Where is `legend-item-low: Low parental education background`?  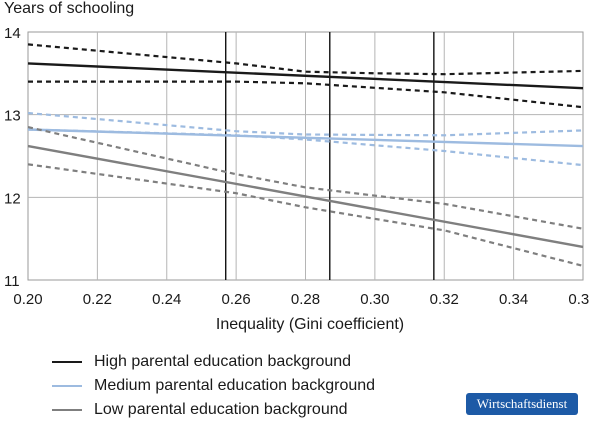 legend-item-low: Low parental education background is located at coordinates (213, 410).